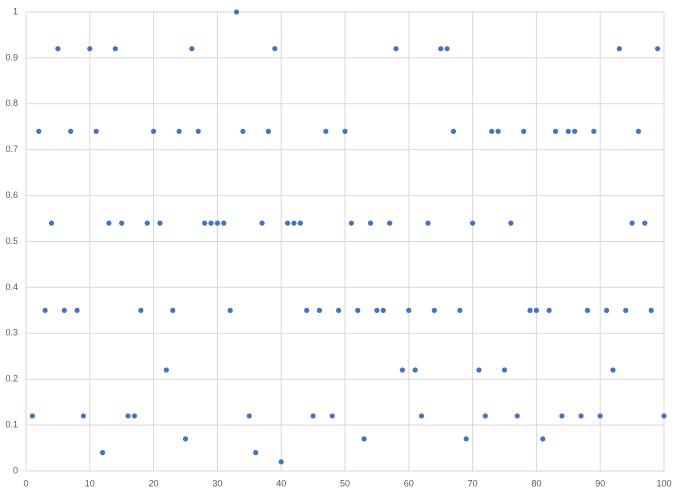 Image resolution: width=684 pixels, height=496 pixels. What do you see at coordinates (154, 483) in the screenshot?
I see `x-tick-label: 20` at bounding box center [154, 483].